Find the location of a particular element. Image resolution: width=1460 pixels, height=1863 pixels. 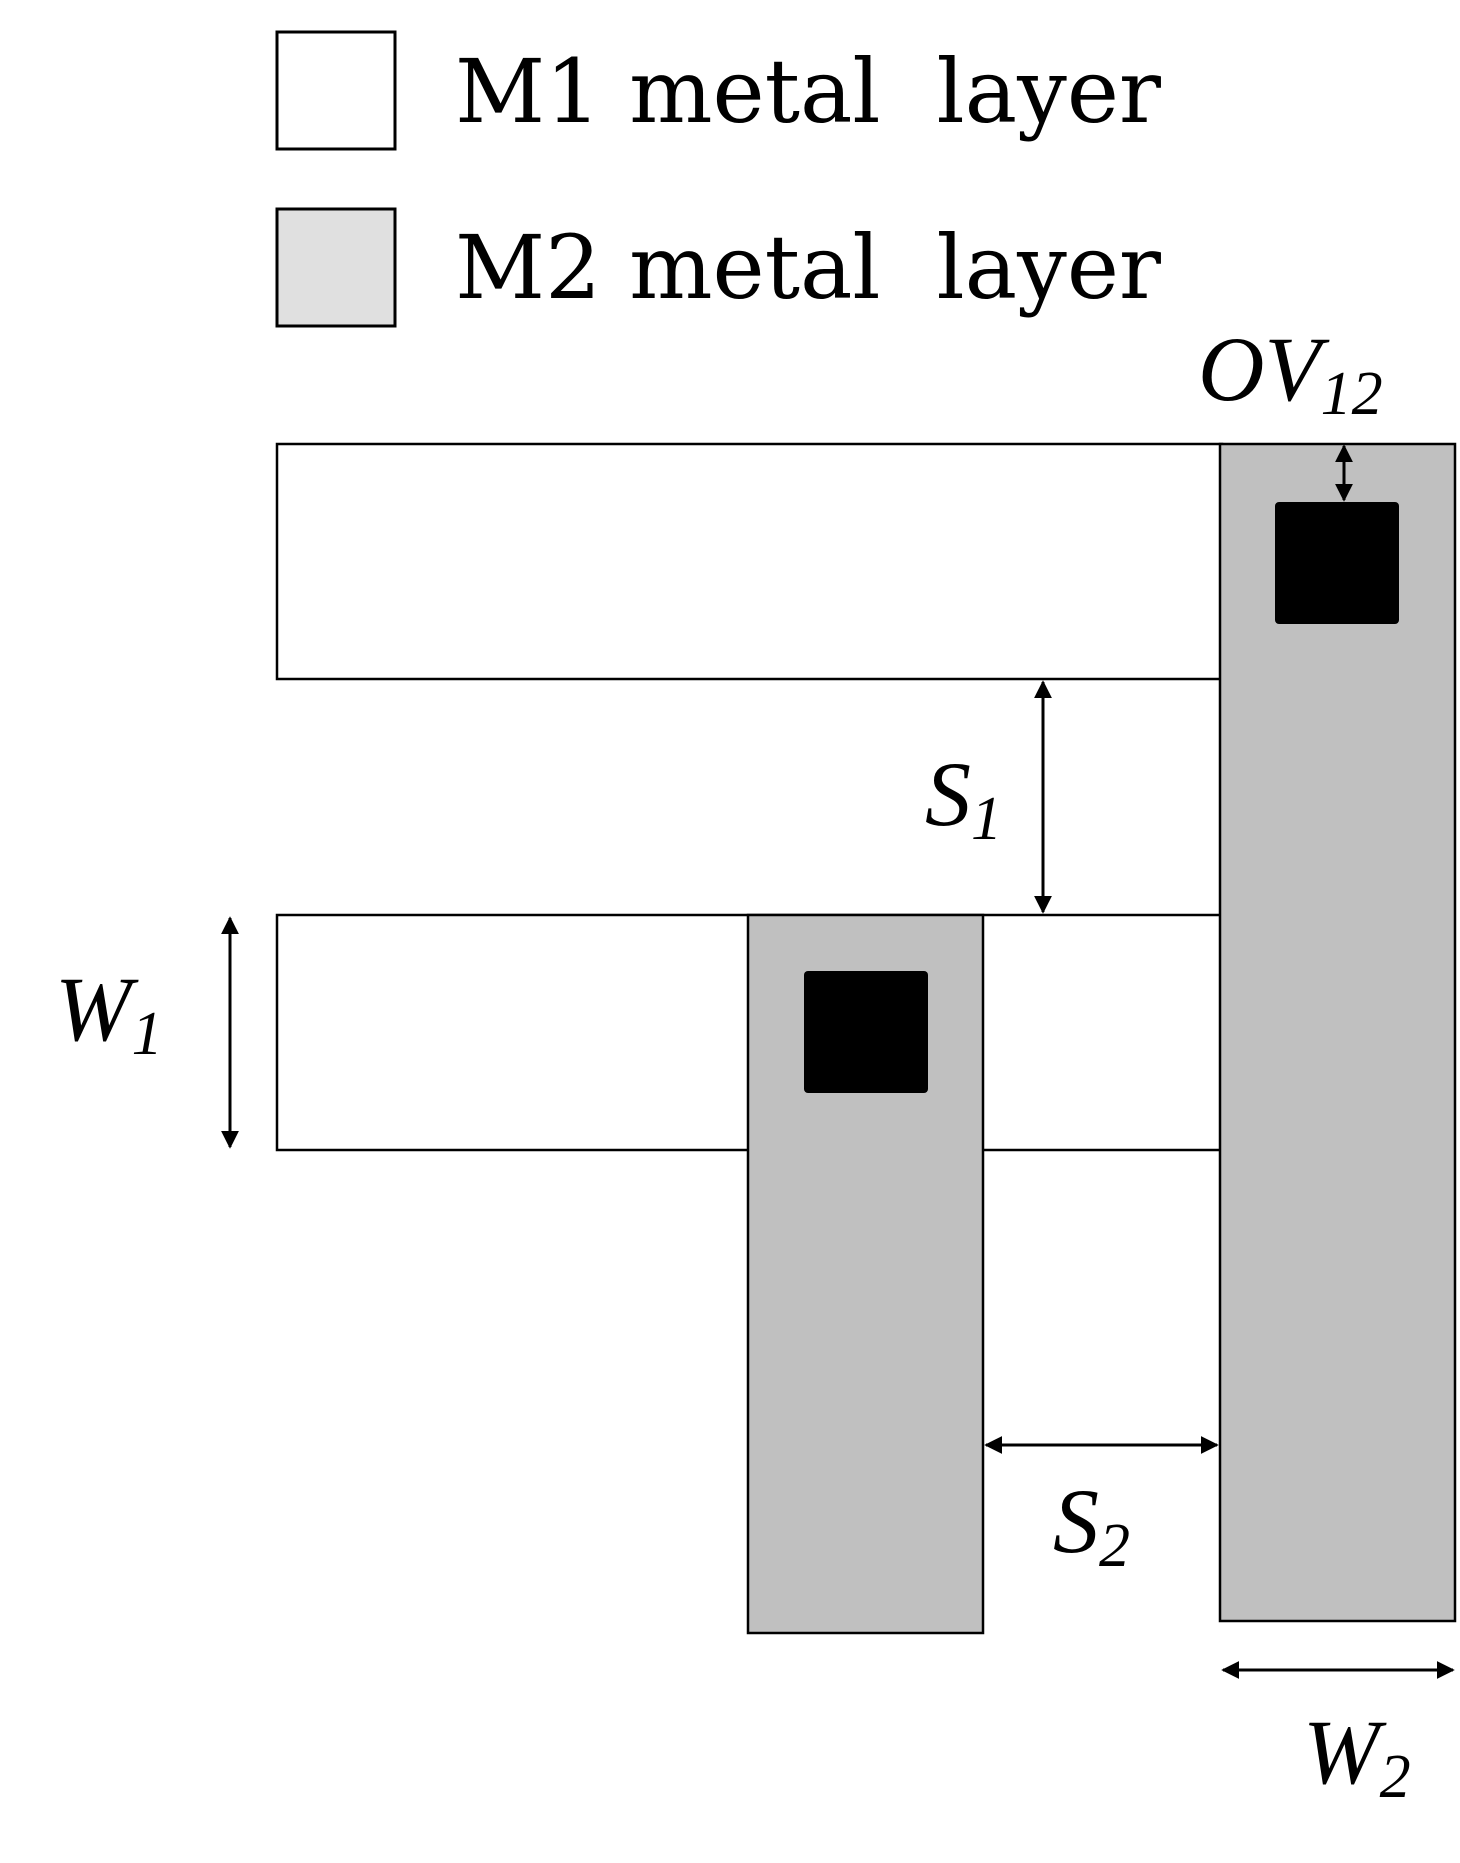

legend: M1 metal layer M2 metal layer is located at coordinates (718, 179).